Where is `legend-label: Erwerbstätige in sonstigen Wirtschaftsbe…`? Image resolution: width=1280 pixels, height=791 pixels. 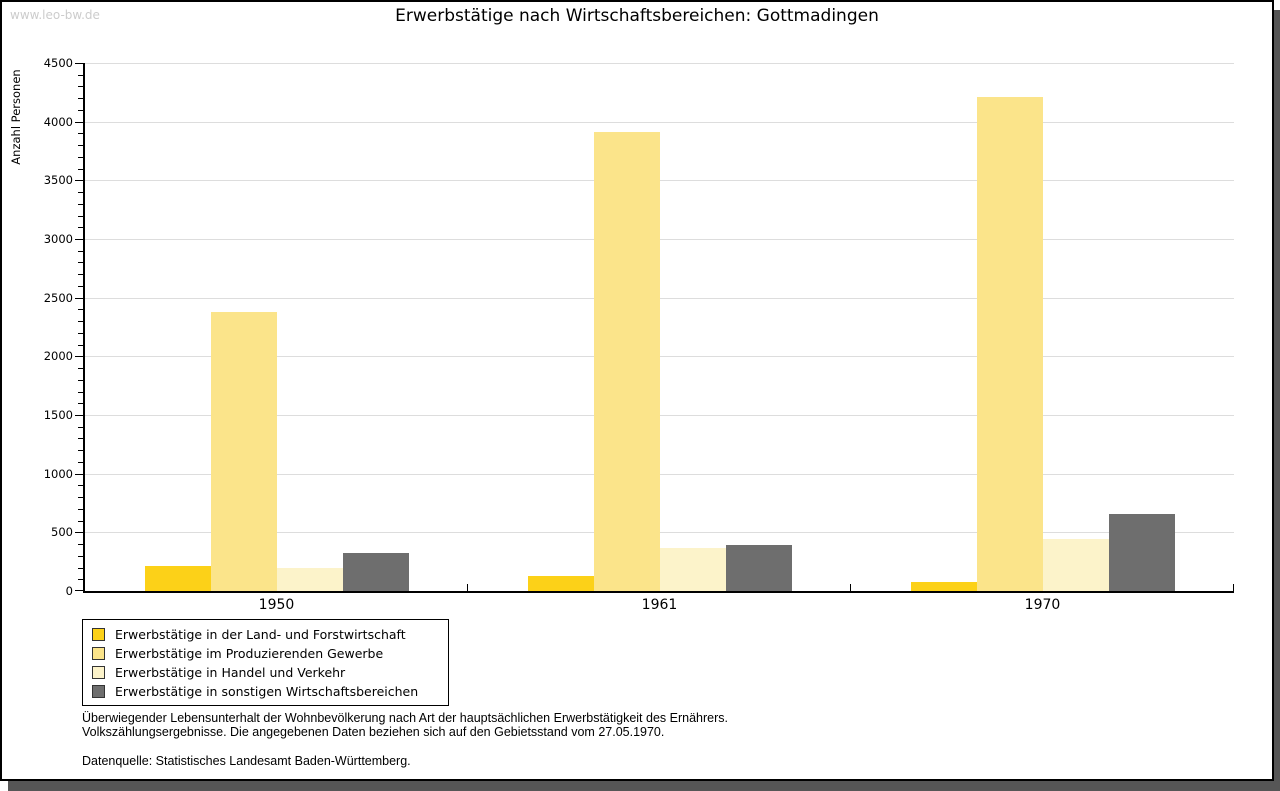
legend-label: Erwerbstätige in sonstigen Wirtschaftsbe… is located at coordinates (267, 691).